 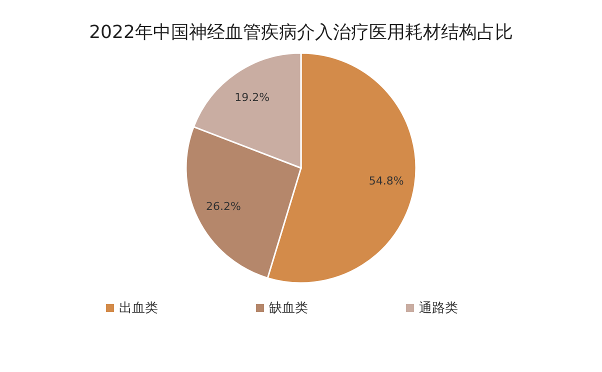 What do you see at coordinates (223, 206) in the screenshot?
I see `data-label: 26.2%` at bounding box center [223, 206].